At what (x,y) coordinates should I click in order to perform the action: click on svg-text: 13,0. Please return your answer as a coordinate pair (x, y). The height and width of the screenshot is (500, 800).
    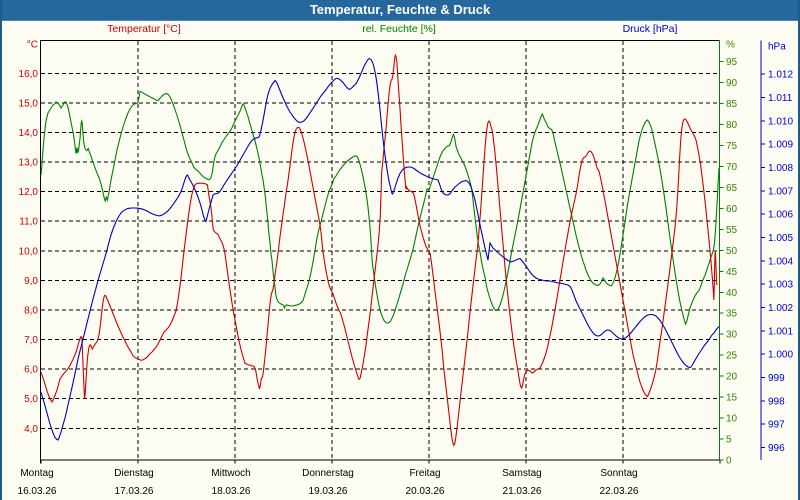
    Looking at the image, I should click on (29, 163).